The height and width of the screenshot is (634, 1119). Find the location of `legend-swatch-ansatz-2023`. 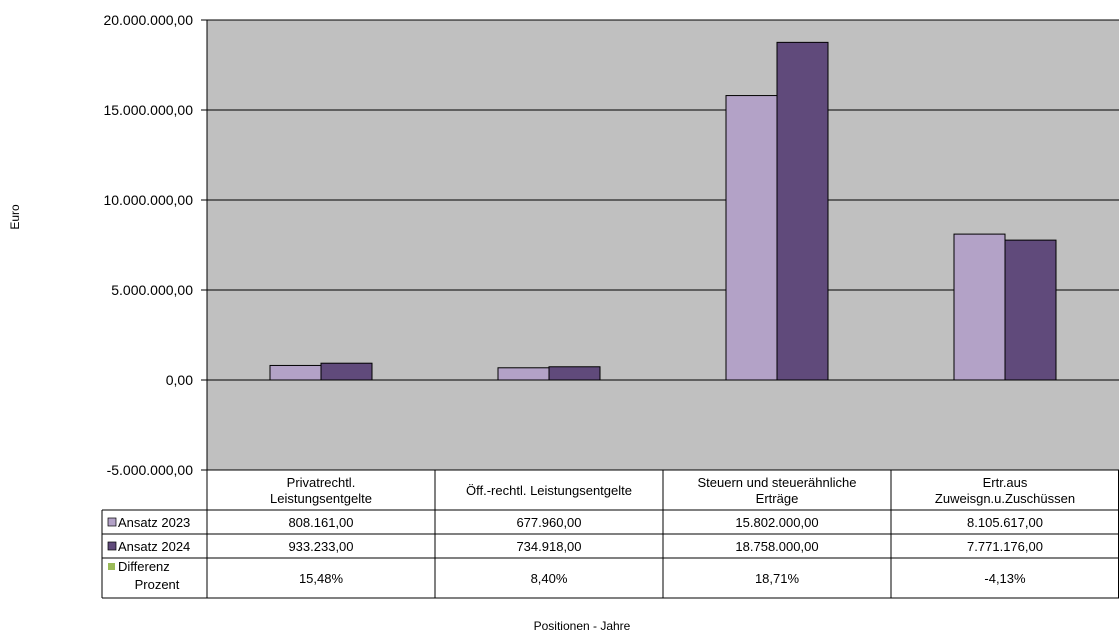

legend-swatch-ansatz-2023 is located at coordinates (112, 522).